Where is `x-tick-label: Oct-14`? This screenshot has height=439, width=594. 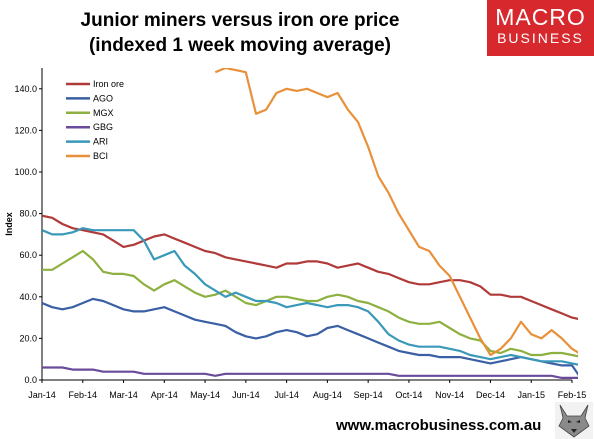 x-tick-label: Oct-14 is located at coordinates (408, 395).